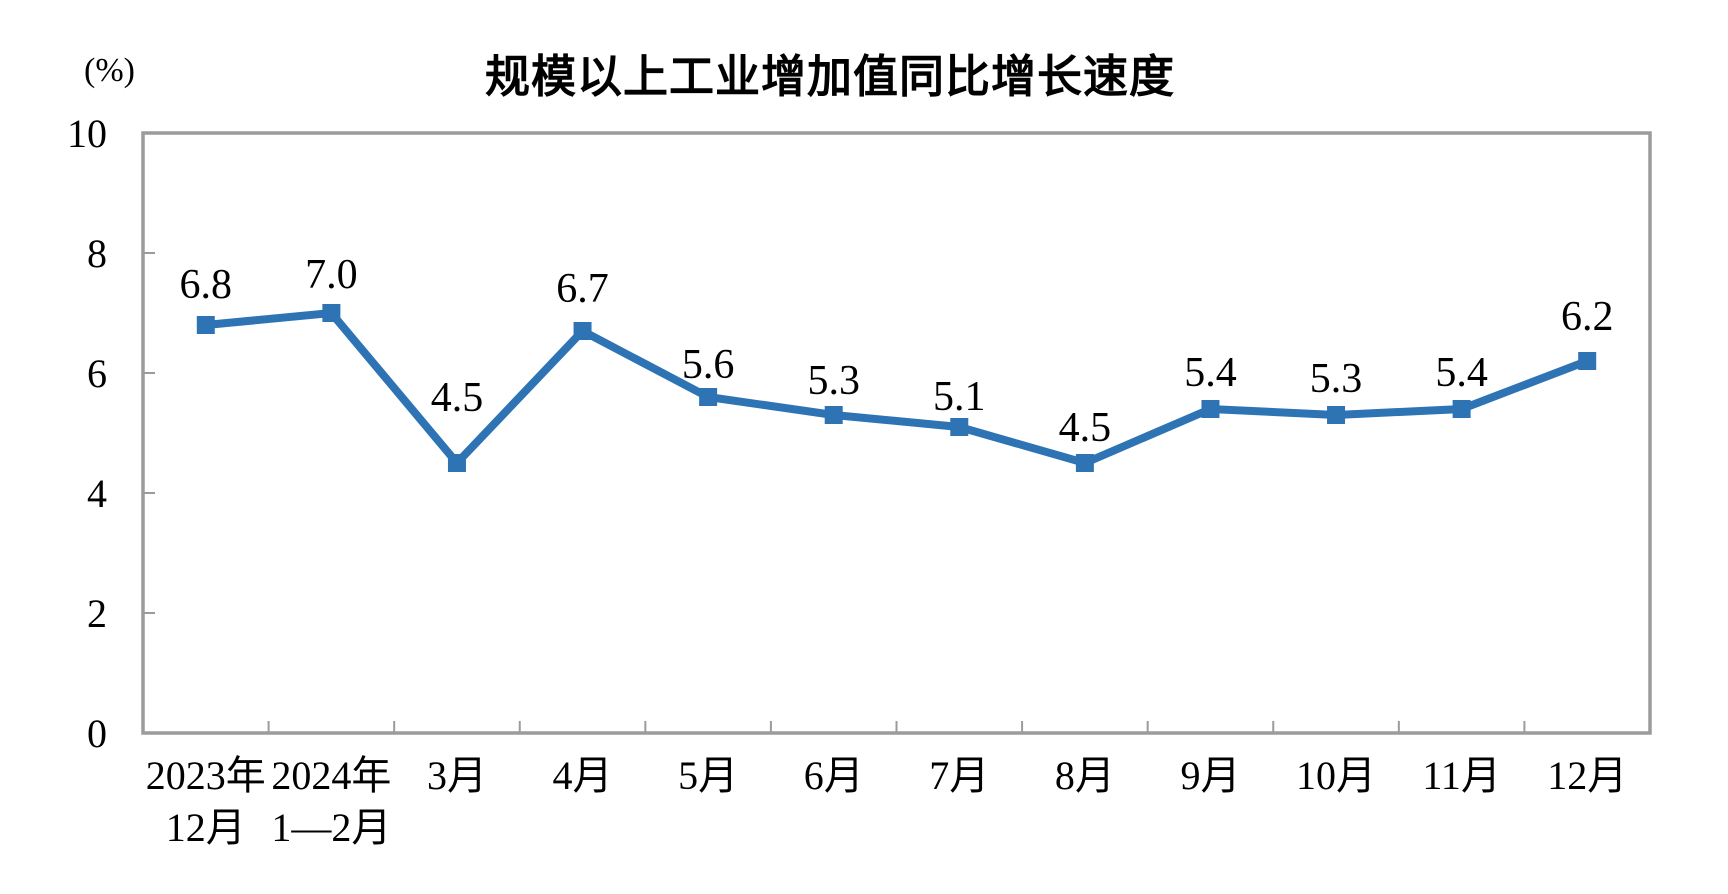 This screenshot has height=894, width=1728. What do you see at coordinates (206, 285) in the screenshot?
I see `data-point-label: 6.8` at bounding box center [206, 285].